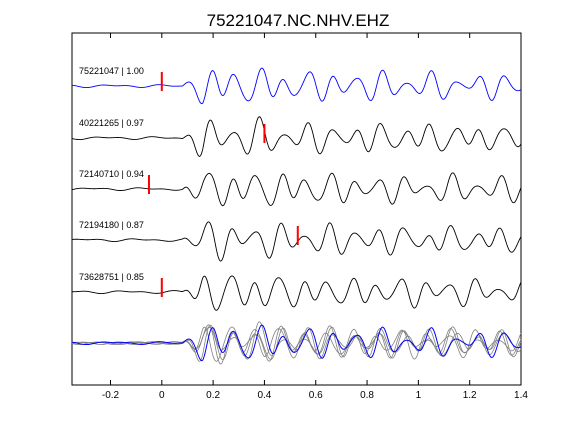 Image resolution: width=576 pixels, height=432 pixels. I want to click on trace-label: 75221047 | 1.00, so click(111, 71).